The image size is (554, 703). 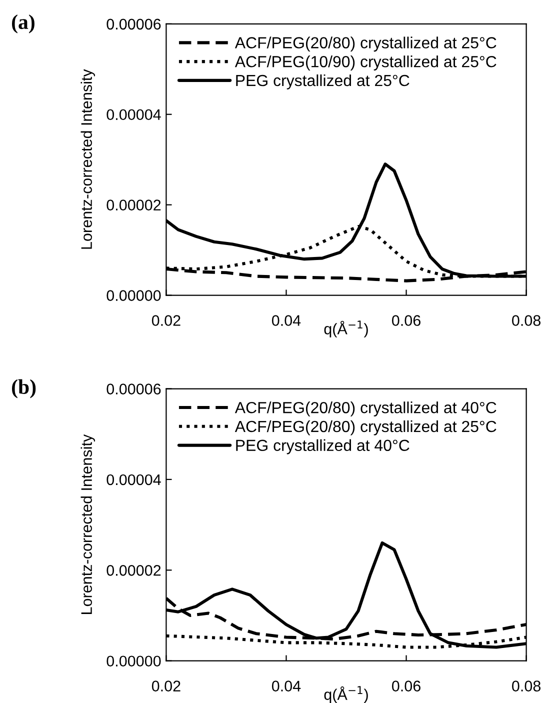 What do you see at coordinates (365, 409) in the screenshot?
I see `legend-label: ACF/PEG(20/80) crystallized at 40°C` at bounding box center [365, 409].